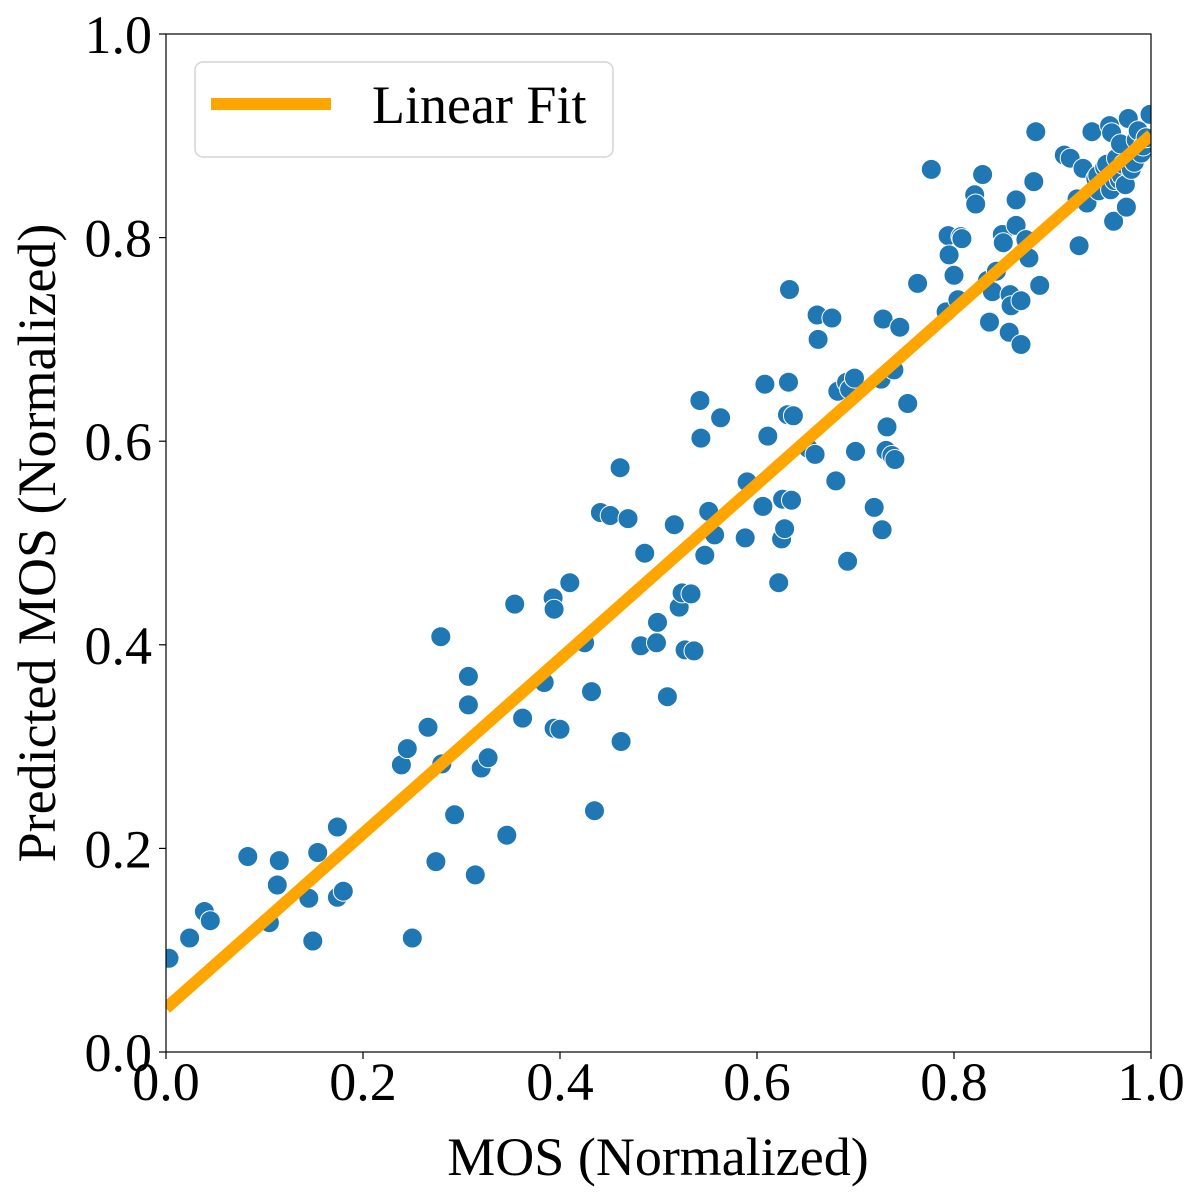  Describe the element at coordinates (954, 1082) in the screenshot. I see `x-tick-label: 0.8` at that location.